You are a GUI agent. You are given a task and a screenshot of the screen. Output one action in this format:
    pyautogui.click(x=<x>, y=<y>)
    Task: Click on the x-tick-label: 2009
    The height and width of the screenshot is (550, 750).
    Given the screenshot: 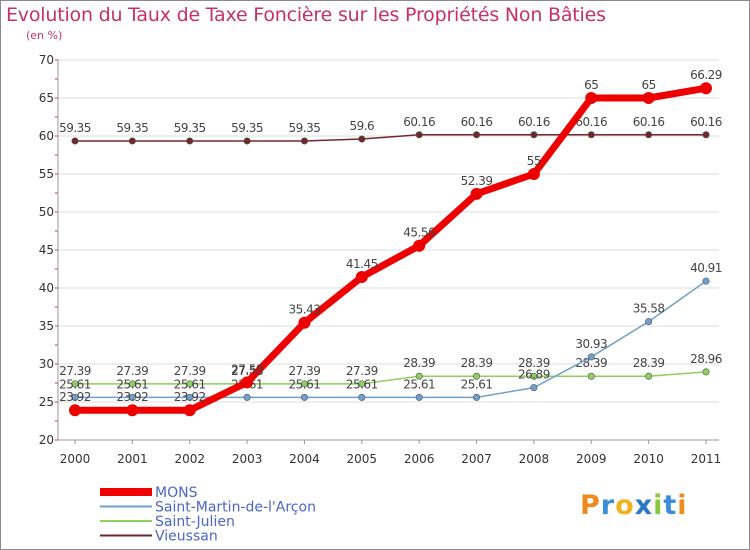 What is the action you would take?
    pyautogui.click(x=591, y=459)
    